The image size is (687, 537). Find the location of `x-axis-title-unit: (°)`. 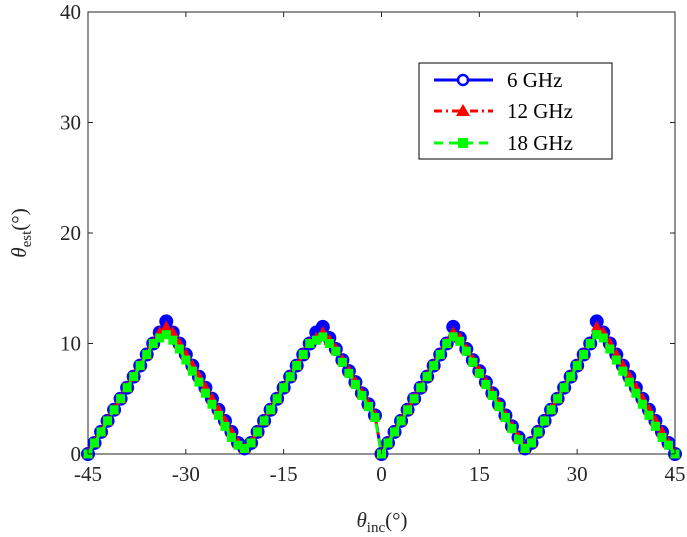

x-axis-title-unit: (°) is located at coordinates (396, 520).